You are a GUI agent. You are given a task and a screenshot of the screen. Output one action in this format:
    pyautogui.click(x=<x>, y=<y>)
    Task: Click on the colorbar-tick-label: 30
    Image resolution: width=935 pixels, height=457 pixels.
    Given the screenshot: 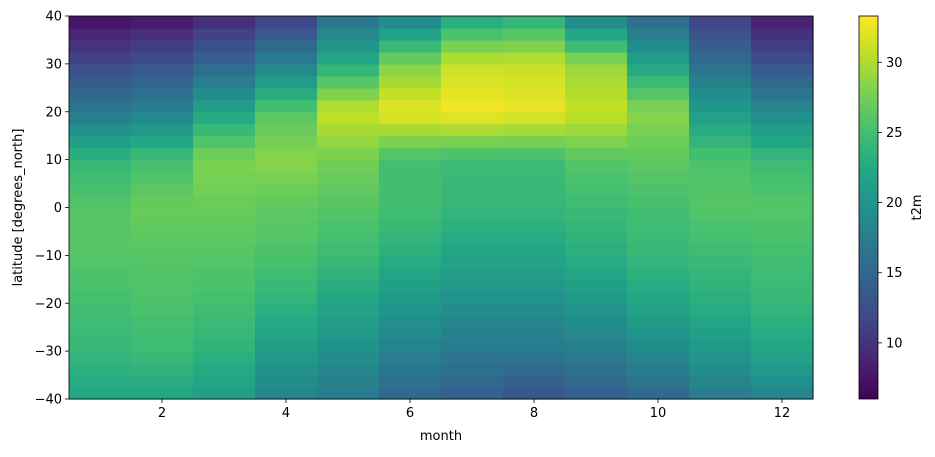 What is the action you would take?
    pyautogui.click(x=894, y=63)
    